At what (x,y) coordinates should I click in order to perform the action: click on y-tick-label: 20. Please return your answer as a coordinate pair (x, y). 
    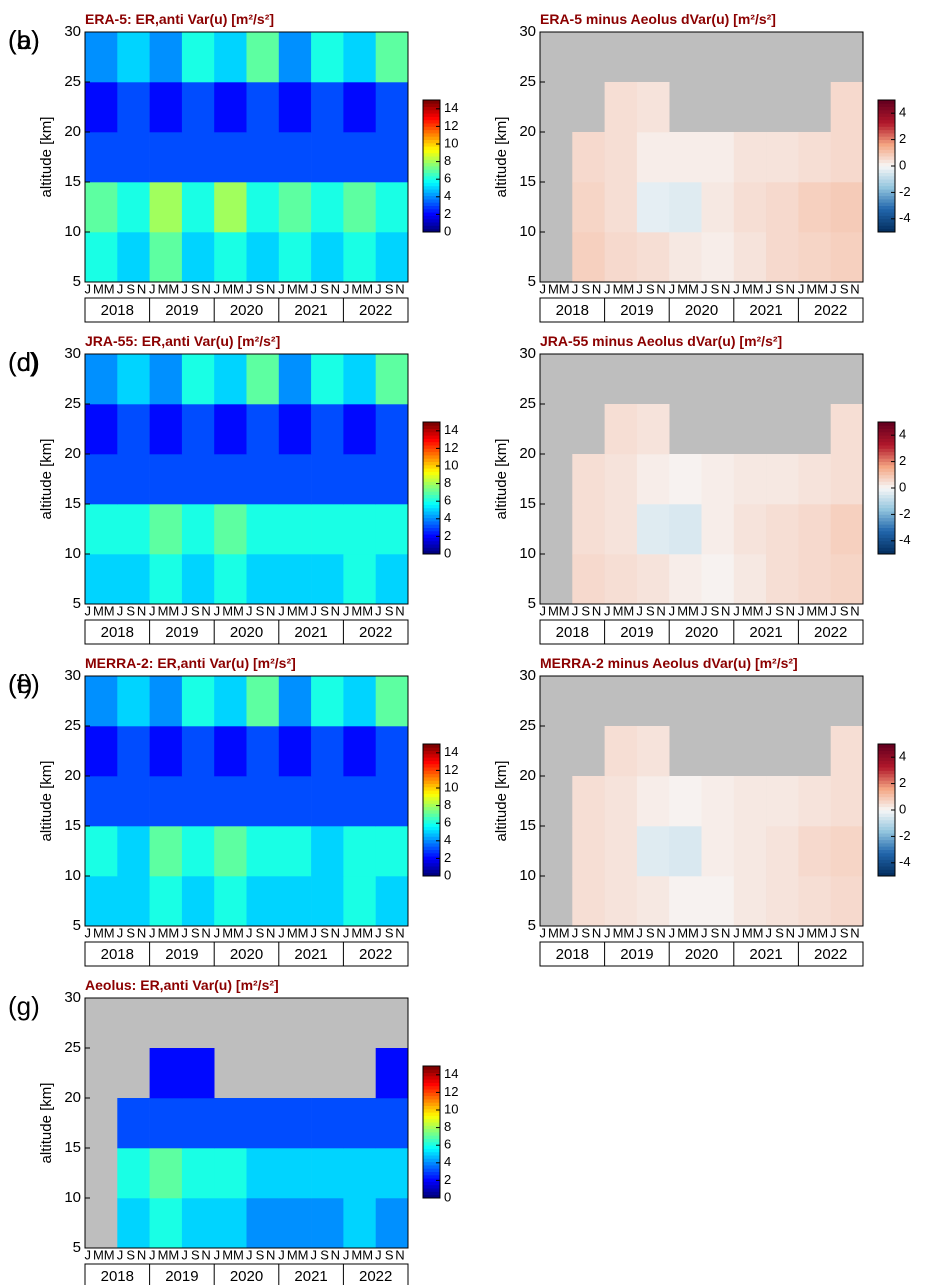
    Looking at the image, I should click on (72, 453).